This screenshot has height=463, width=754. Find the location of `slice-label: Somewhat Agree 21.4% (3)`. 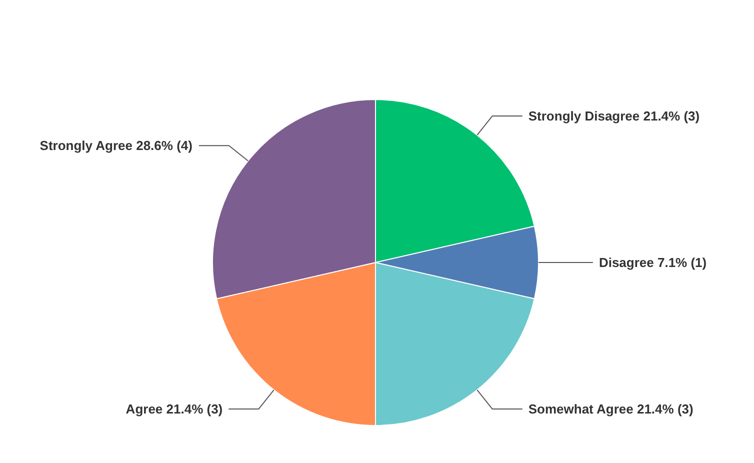

slice-label: Somewhat Agree 21.4% (3) is located at coordinates (611, 409).